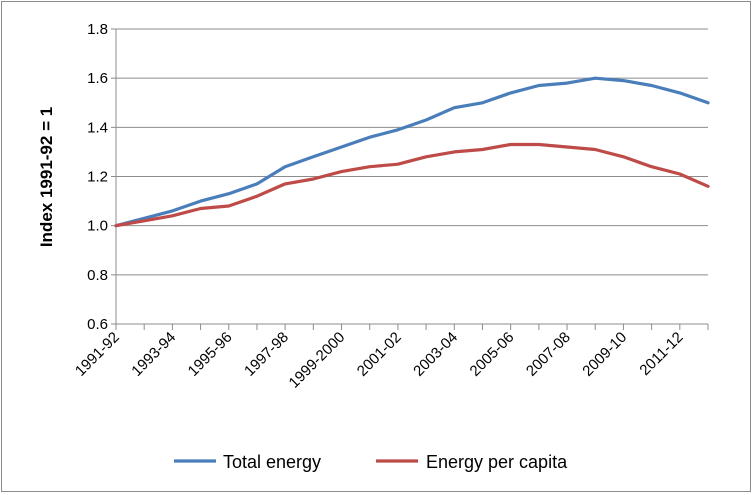 This screenshot has height=495, width=754. What do you see at coordinates (317, 360) in the screenshot?
I see `x-tick-label: 1999-2000` at bounding box center [317, 360].